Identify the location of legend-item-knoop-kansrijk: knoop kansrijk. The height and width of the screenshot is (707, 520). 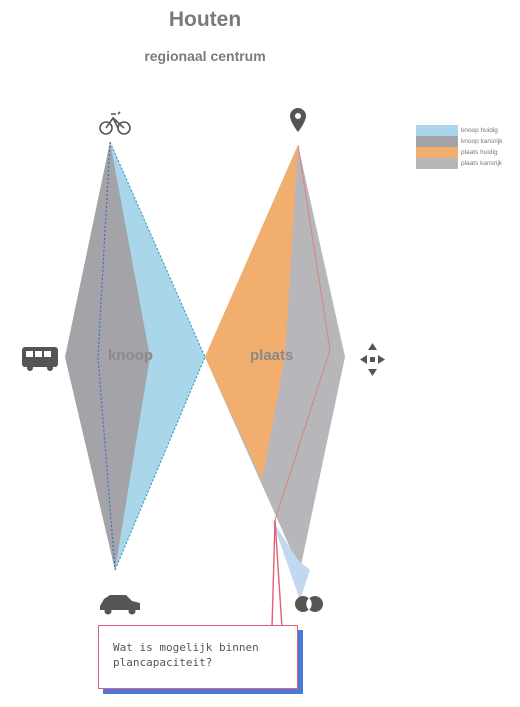
(466, 141).